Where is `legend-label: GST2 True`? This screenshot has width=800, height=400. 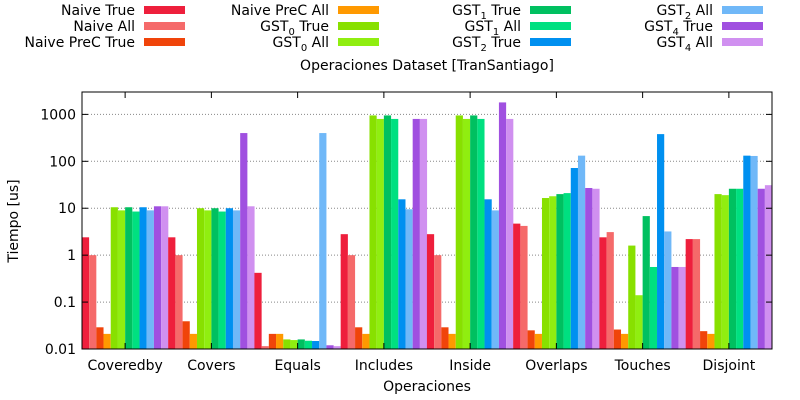
legend-label: GST2 True is located at coordinates (486, 44).